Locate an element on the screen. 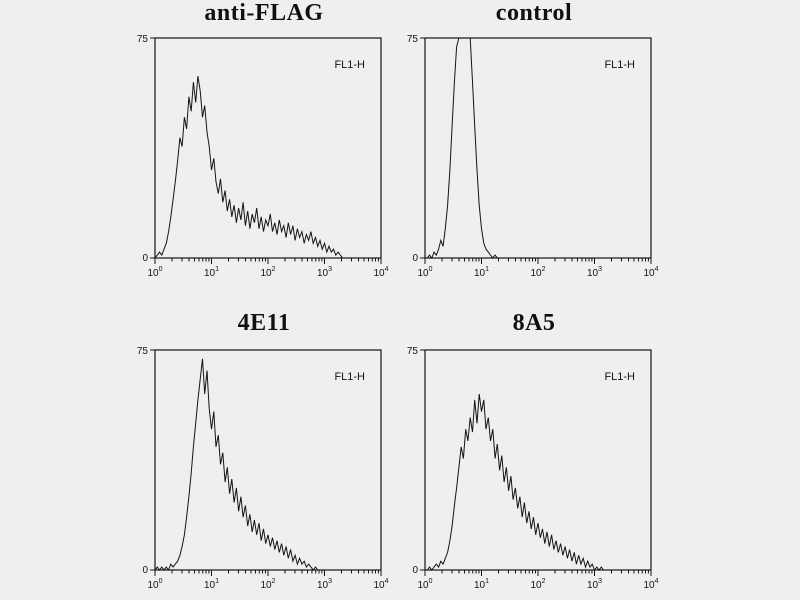 The height and width of the screenshot is (600, 800). histogram-plot-control: 10⁰ 10¹ 10² 10³ 10⁴ 75 0 FL1-H is located at coordinates (533, 156).